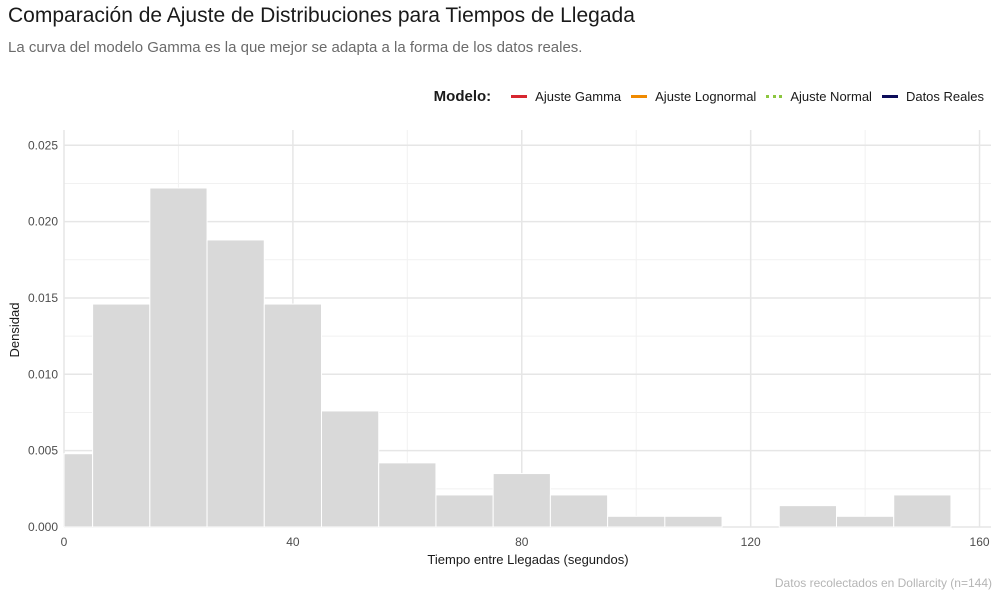 The image size is (1000, 600). Describe the element at coordinates (831, 96) in the screenshot. I see `legend-label-normal: Ajuste Normal` at that location.